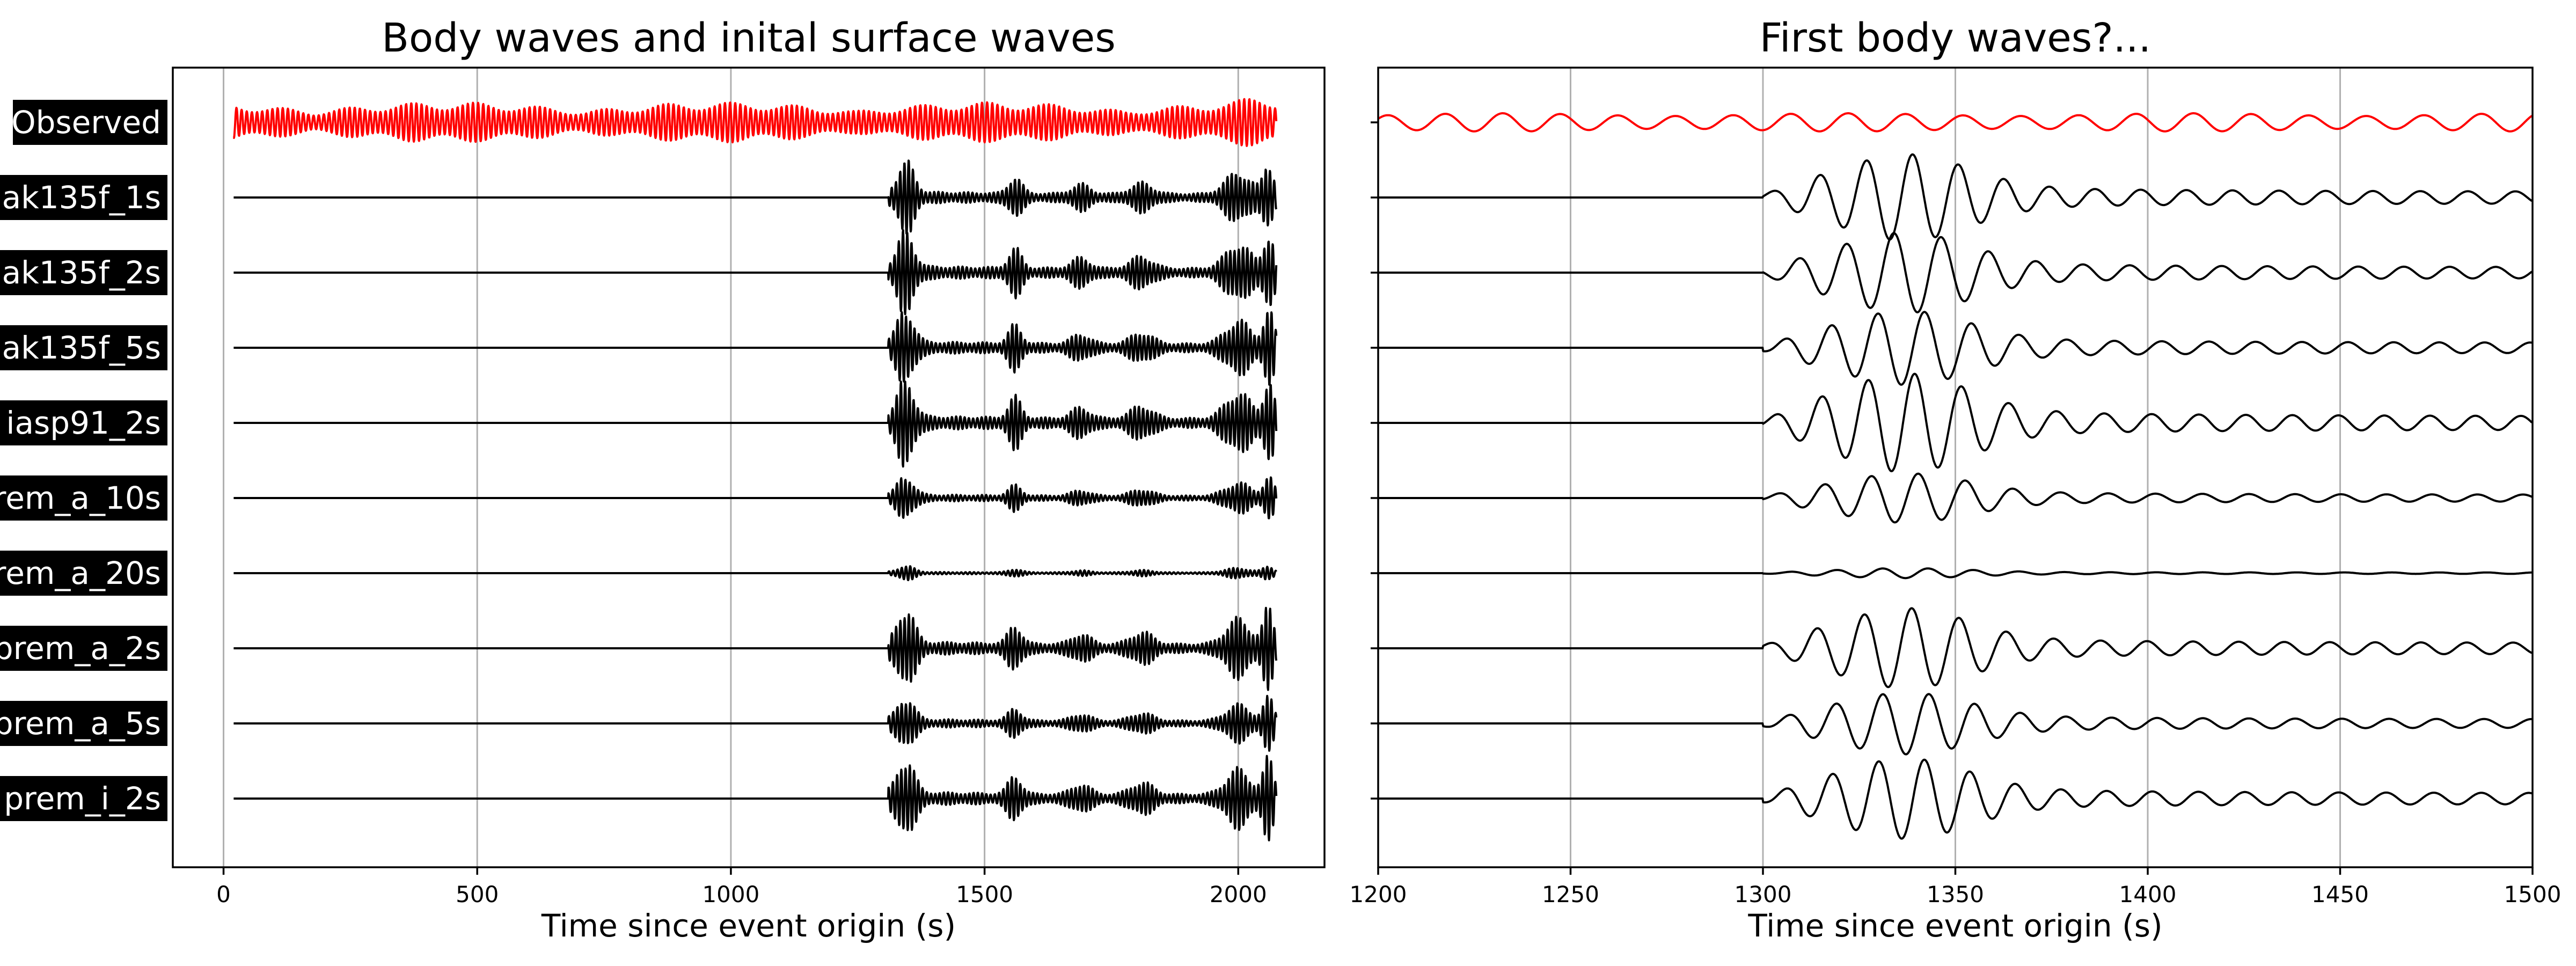  Describe the element at coordinates (1955, 573) in the screenshot. I see `trace-prem-a-20s-zoom` at that location.